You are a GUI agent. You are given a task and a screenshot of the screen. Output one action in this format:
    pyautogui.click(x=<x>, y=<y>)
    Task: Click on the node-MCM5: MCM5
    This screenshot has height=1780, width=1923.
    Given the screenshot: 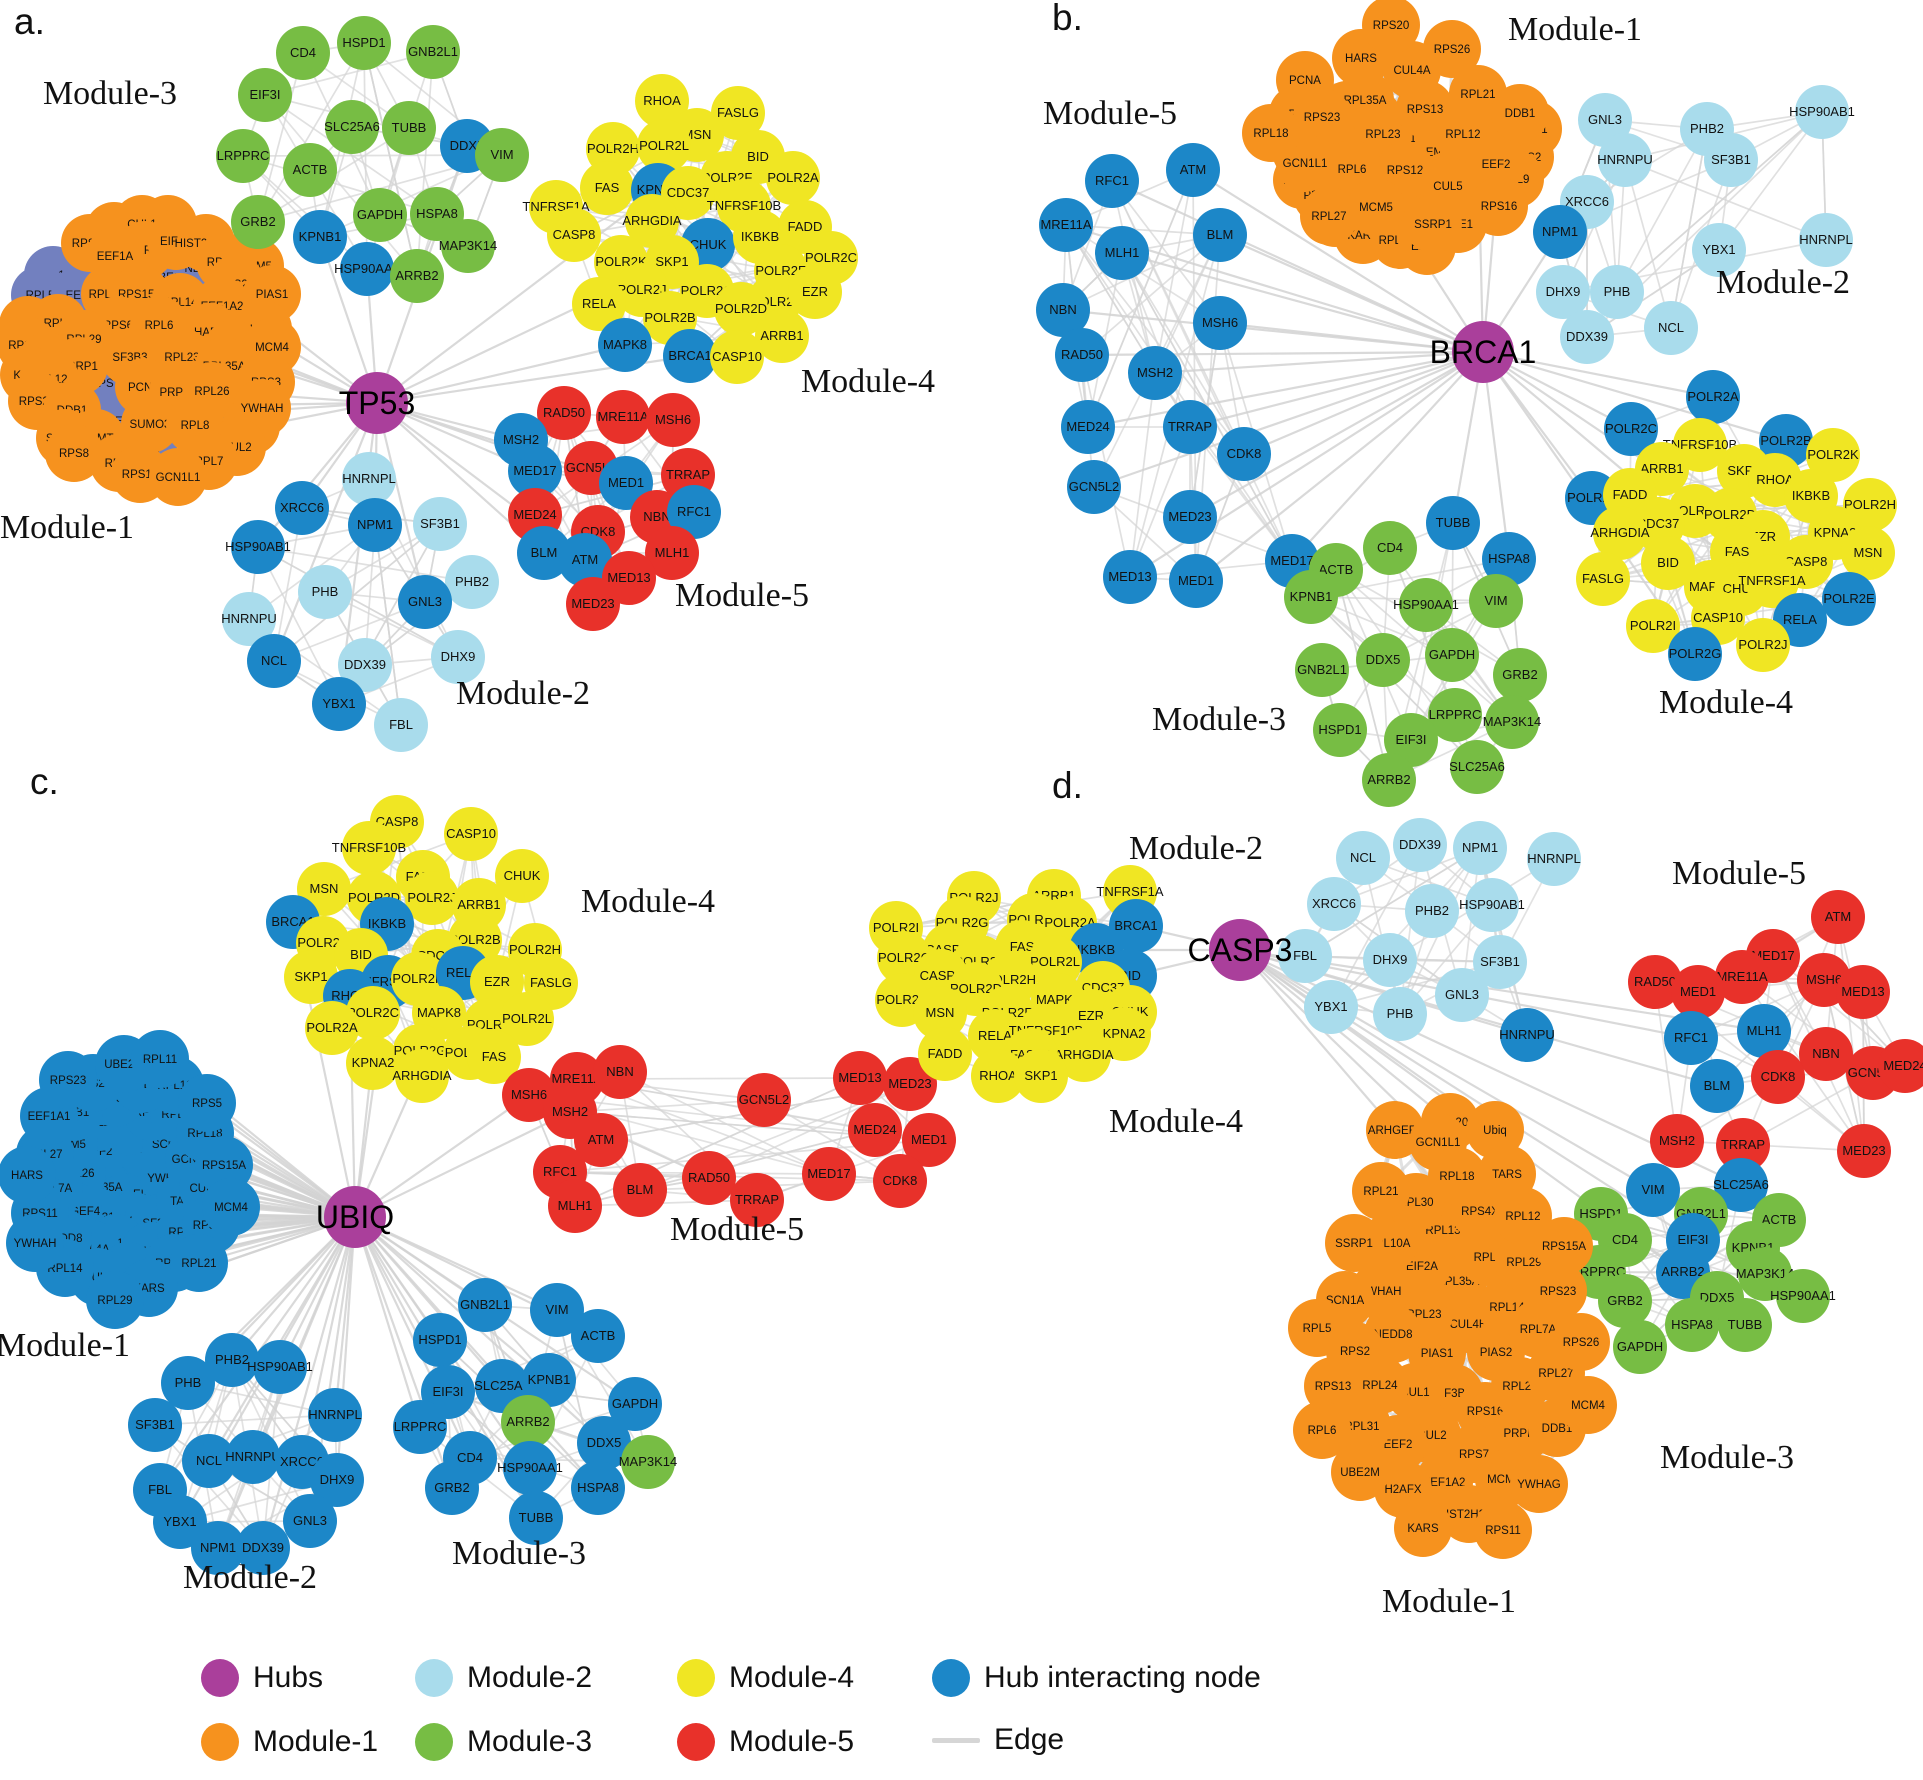 What is the action you would take?
    pyautogui.click(x=1376, y=207)
    